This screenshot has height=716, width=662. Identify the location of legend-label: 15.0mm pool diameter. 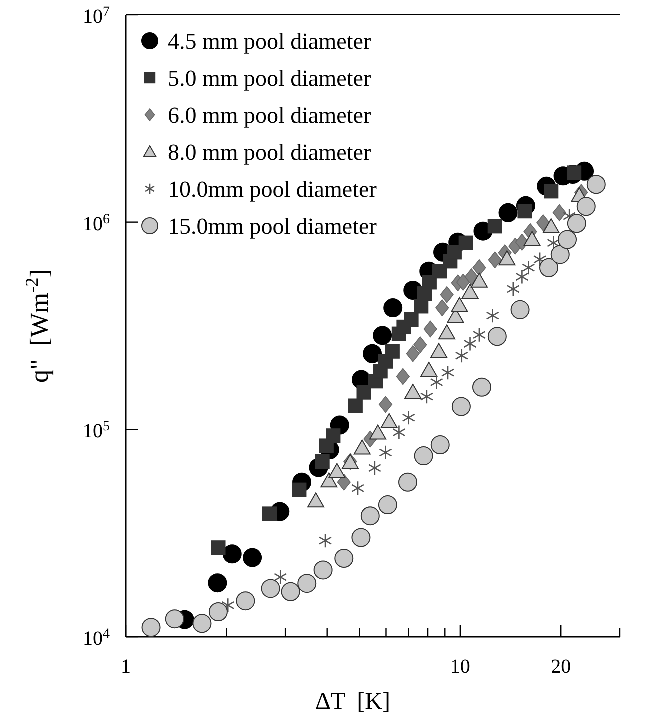
(273, 226).